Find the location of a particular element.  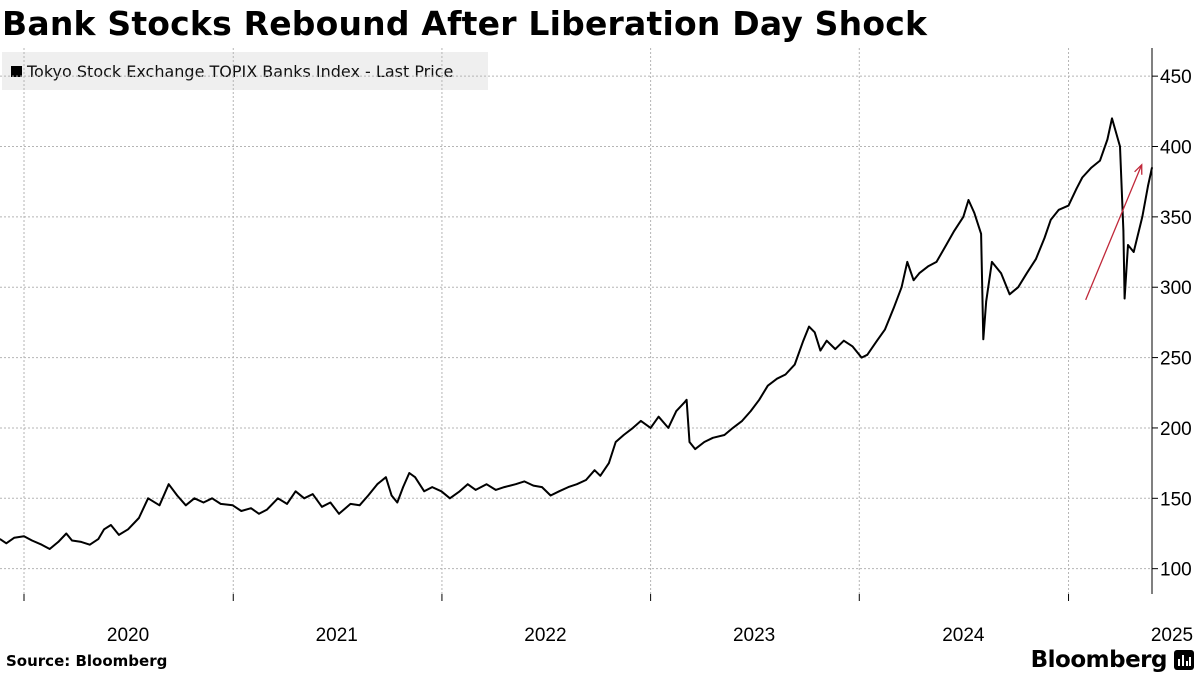

y-tick-label: 100 is located at coordinates (1176, 570).